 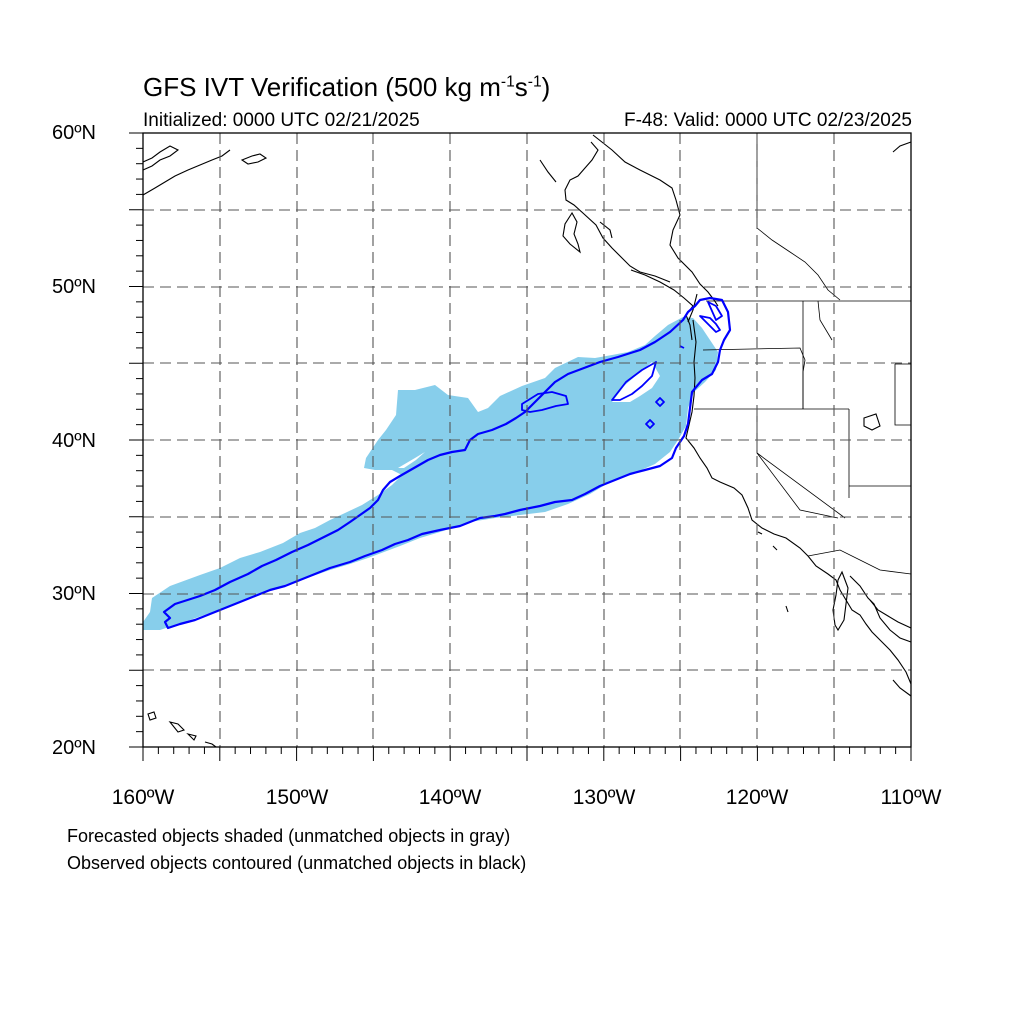 What do you see at coordinates (347, 87) in the screenshot?
I see `map-title: GFS IVT Verification (500 kg m-1s-1)` at bounding box center [347, 87].